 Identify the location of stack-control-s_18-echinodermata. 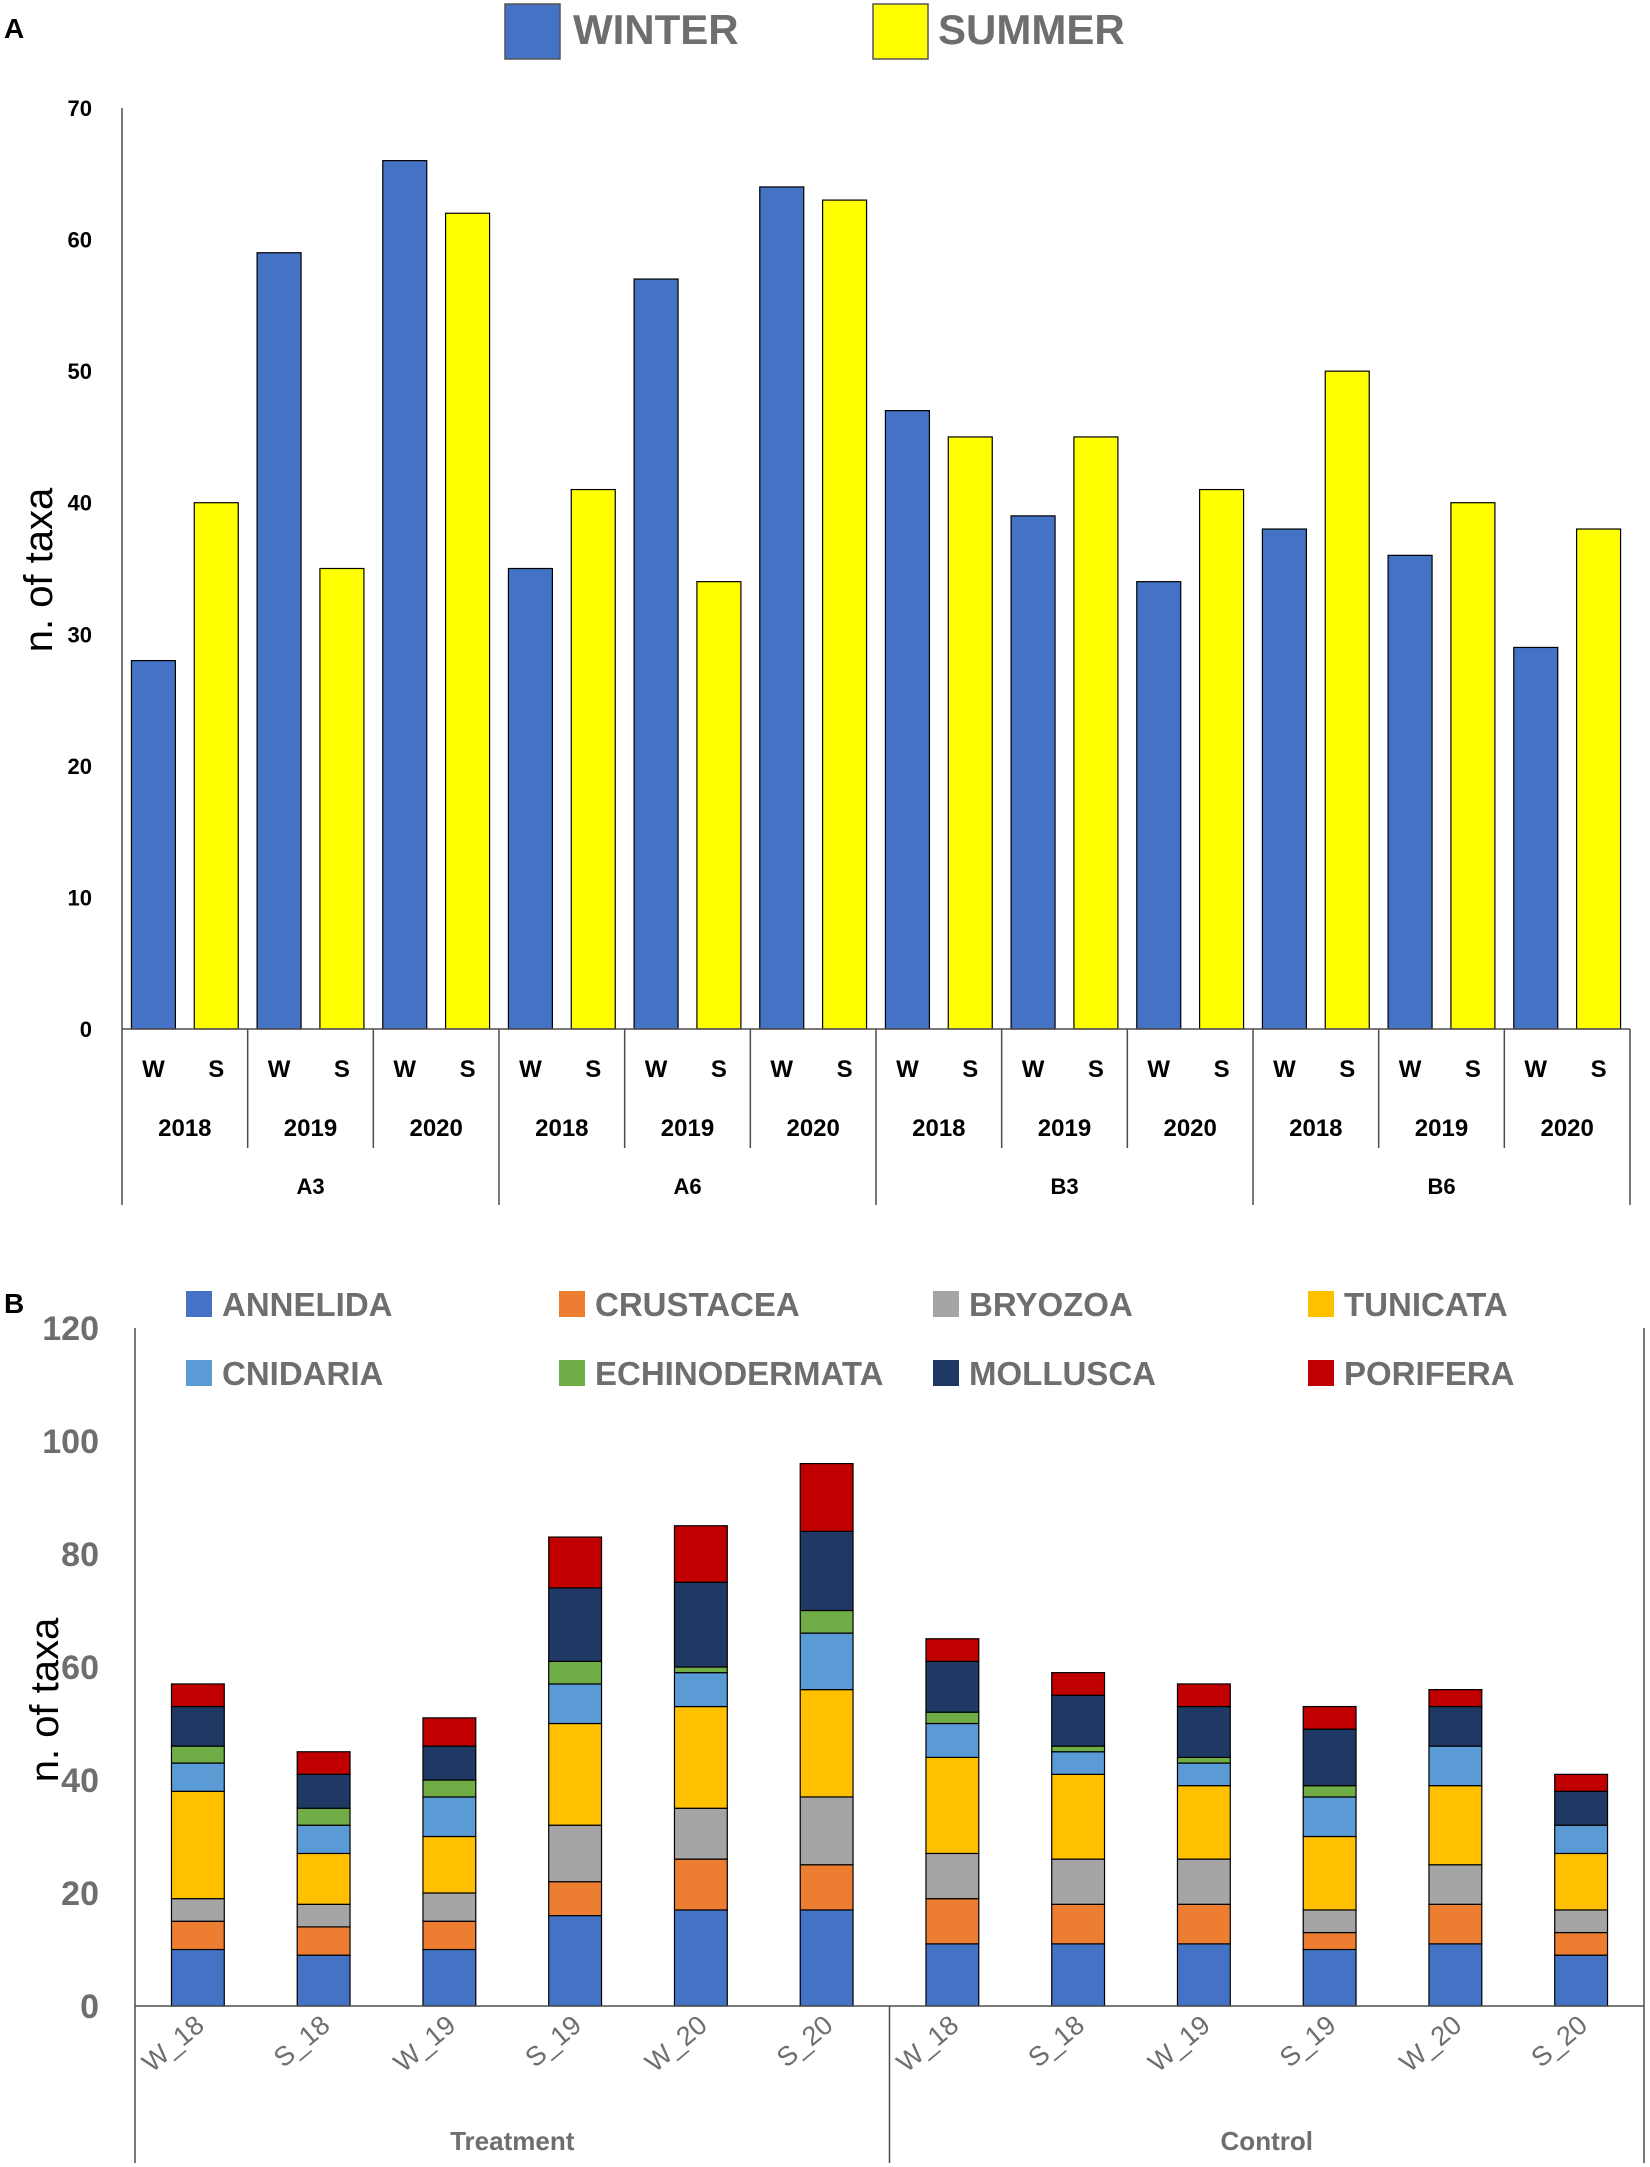
(1078, 1749).